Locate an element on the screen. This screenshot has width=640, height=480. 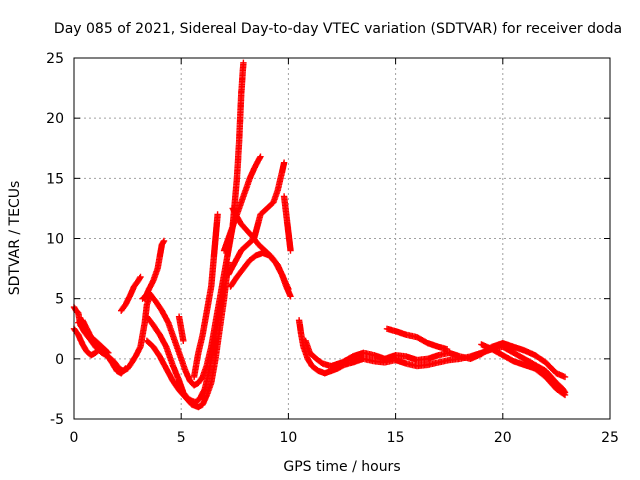
x-tick-label: 10 is located at coordinates (288, 438).